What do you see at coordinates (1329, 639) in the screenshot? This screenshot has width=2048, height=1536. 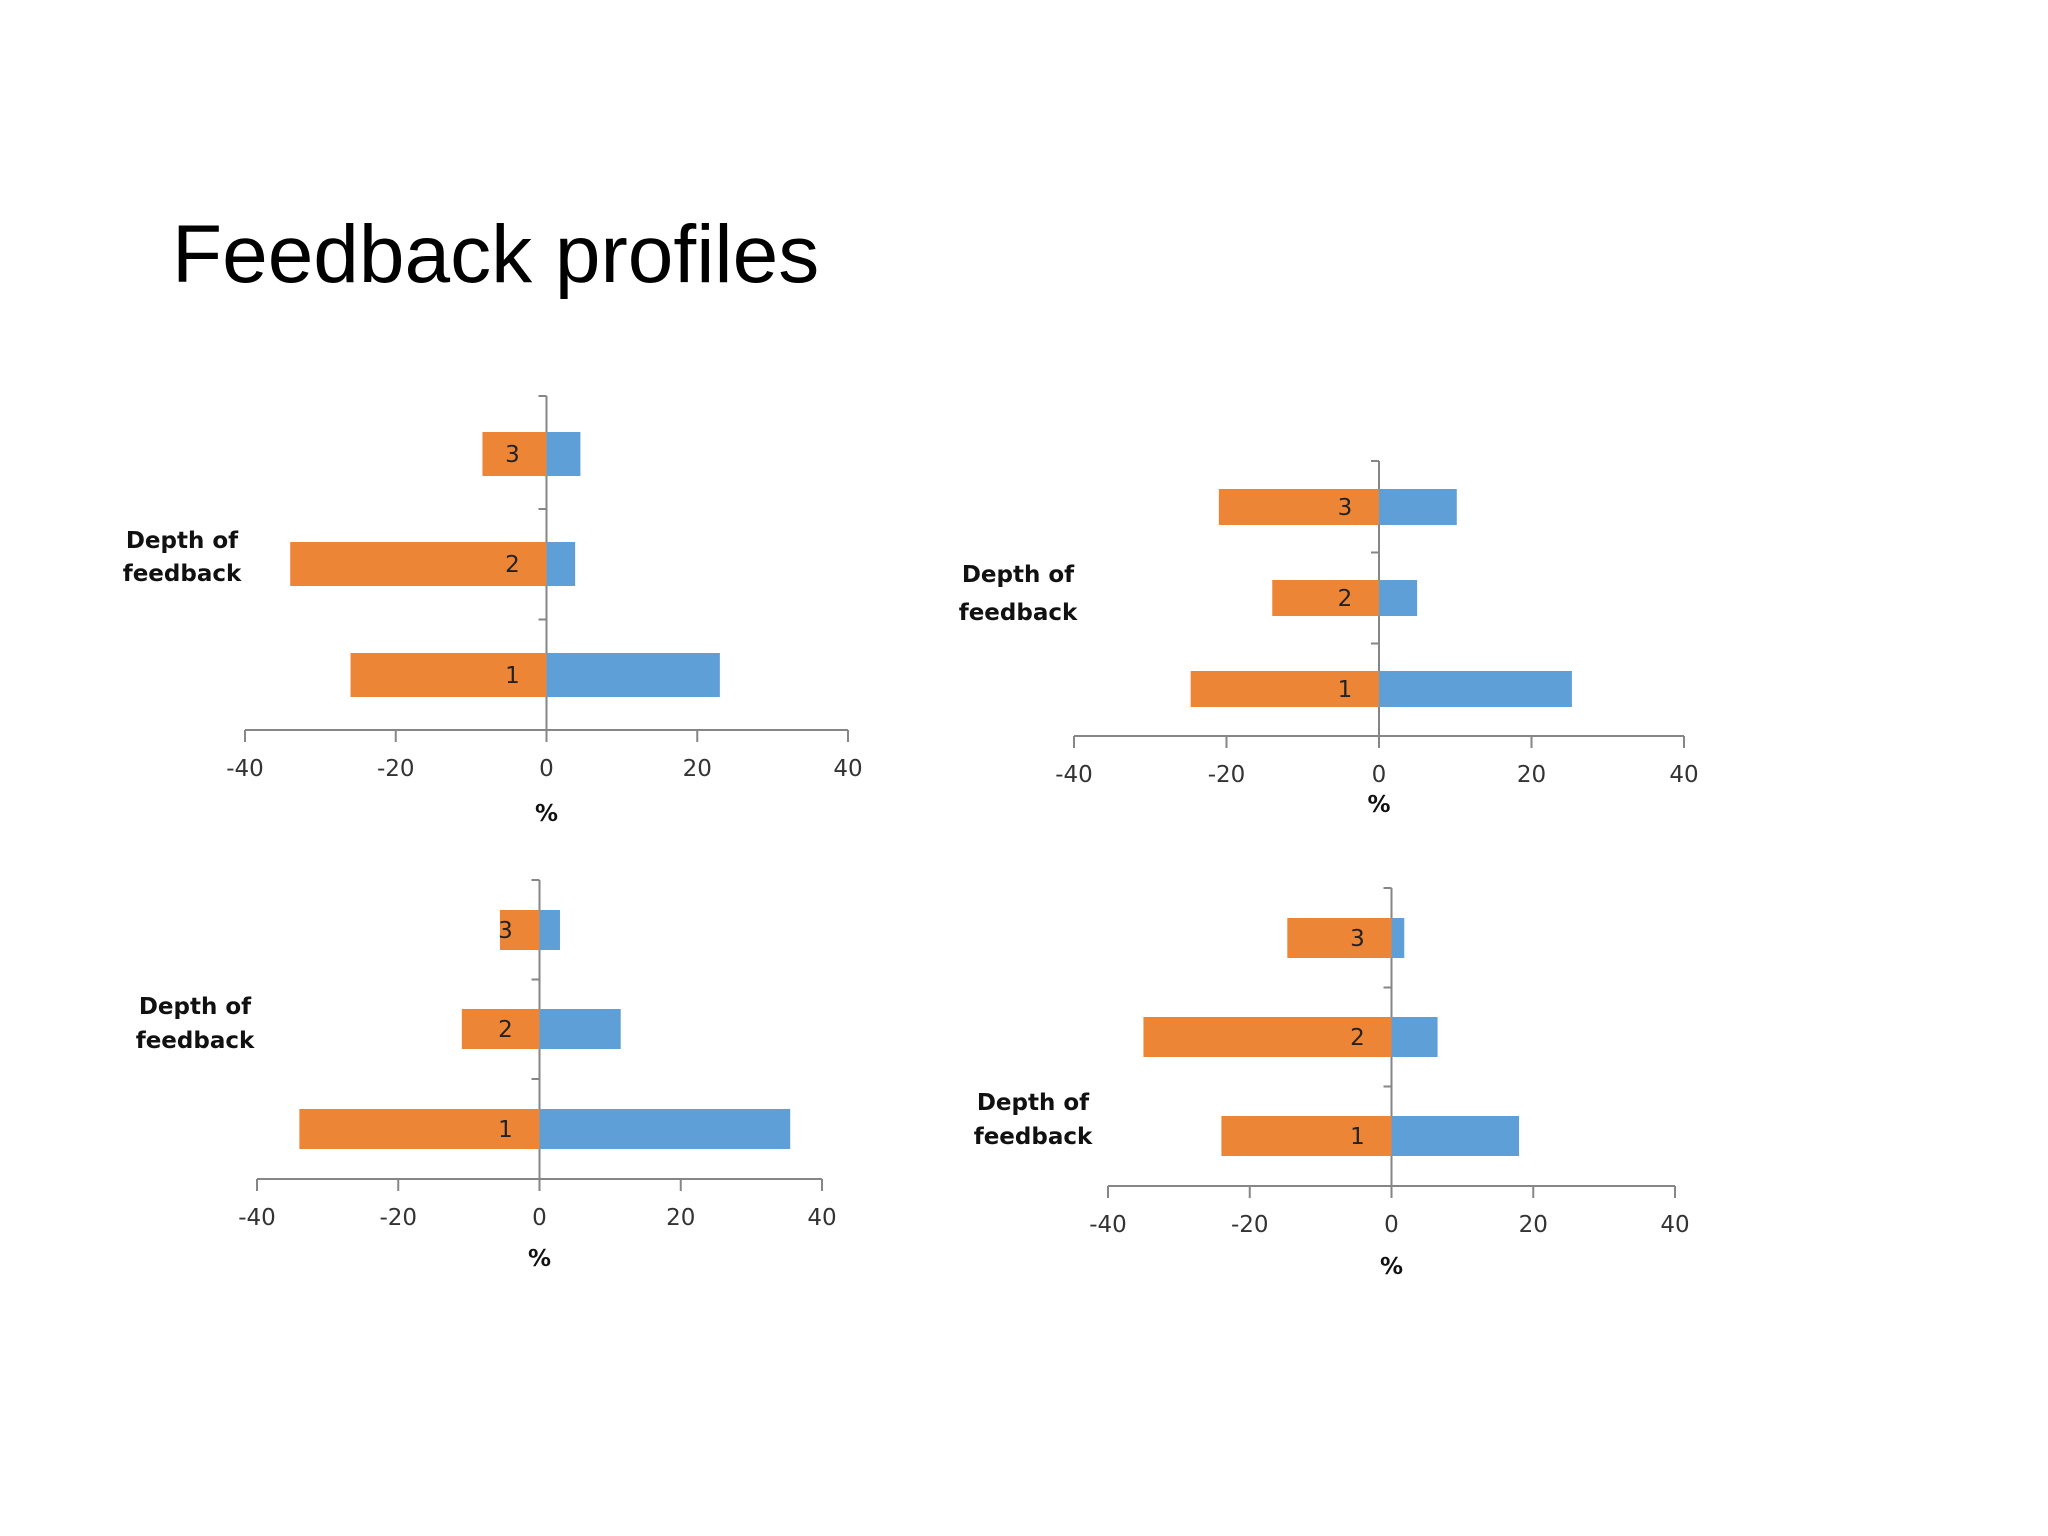 I see `chart-2: -40 -20 0 20 40 1 2 3% Depth of feedback` at bounding box center [1329, 639].